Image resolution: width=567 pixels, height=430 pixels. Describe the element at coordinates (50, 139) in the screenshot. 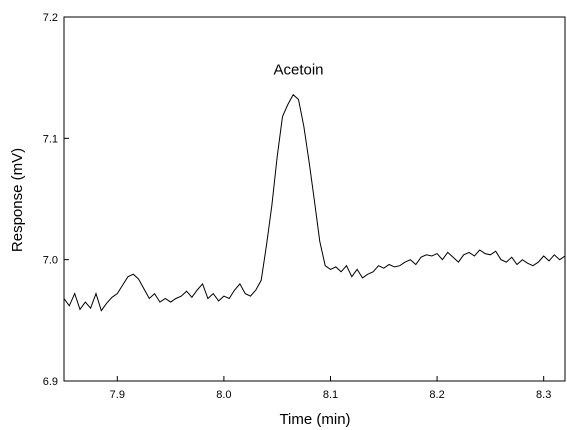

I see `y-tick-label: 7.1` at that location.